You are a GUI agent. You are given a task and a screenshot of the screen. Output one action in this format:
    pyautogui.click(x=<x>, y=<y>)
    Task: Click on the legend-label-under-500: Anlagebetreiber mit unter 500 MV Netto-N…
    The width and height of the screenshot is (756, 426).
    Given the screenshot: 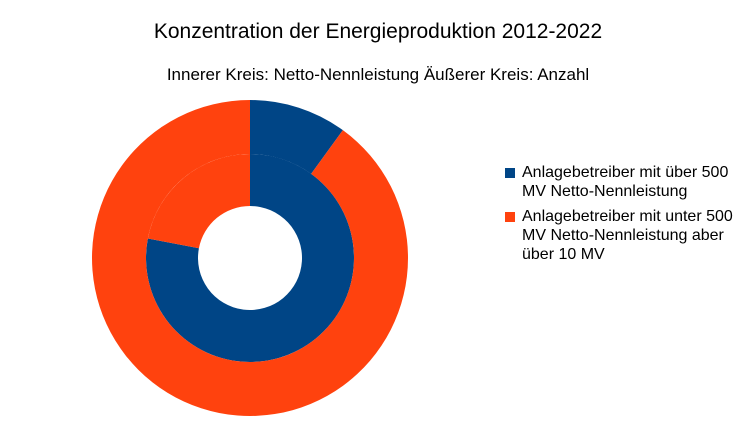 What is the action you would take?
    pyautogui.click(x=627, y=235)
    